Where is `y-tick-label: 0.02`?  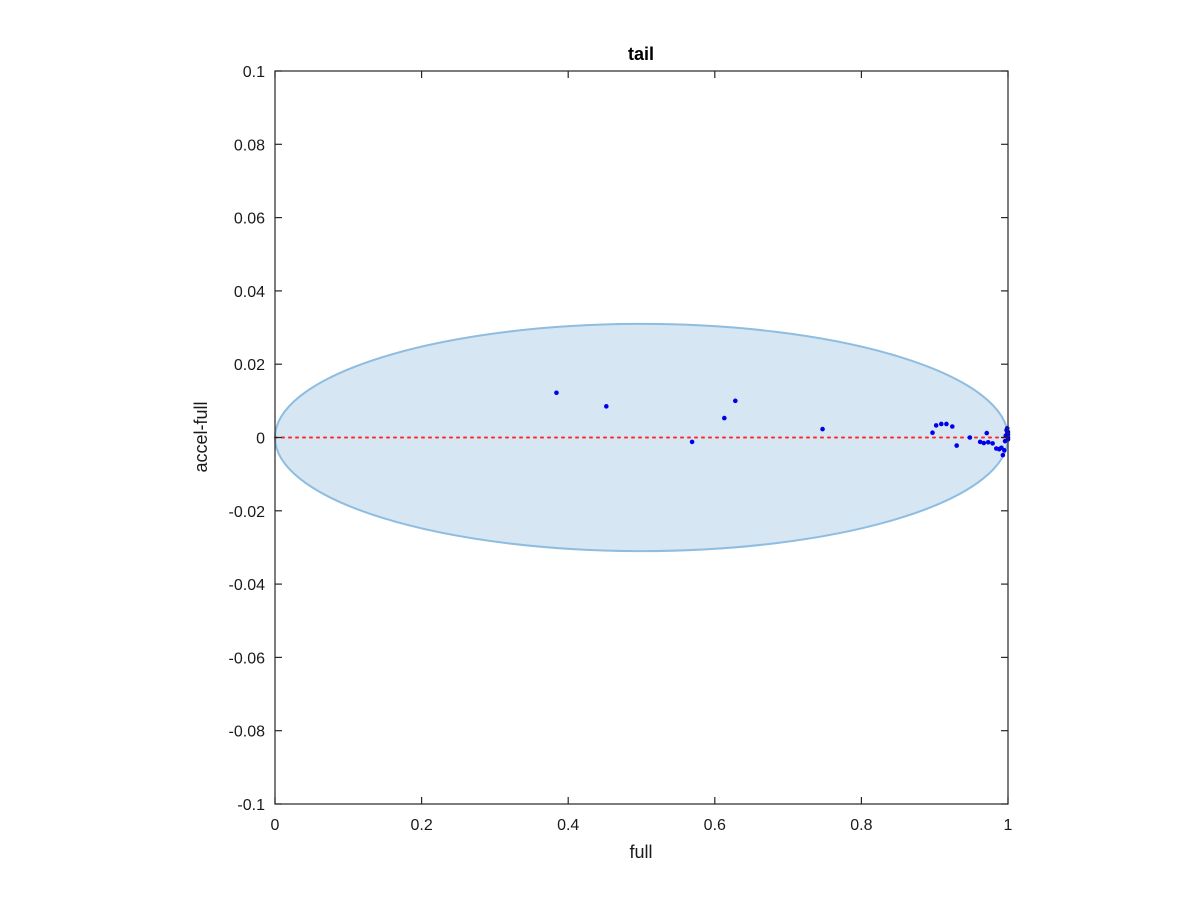
y-tick-label: 0.02 is located at coordinates (249, 365).